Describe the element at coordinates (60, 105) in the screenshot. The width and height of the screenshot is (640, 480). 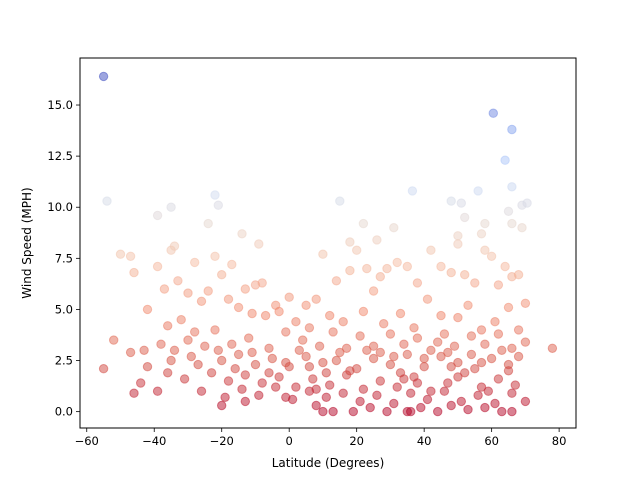
I see `y-tick-label: 15.0` at that location.